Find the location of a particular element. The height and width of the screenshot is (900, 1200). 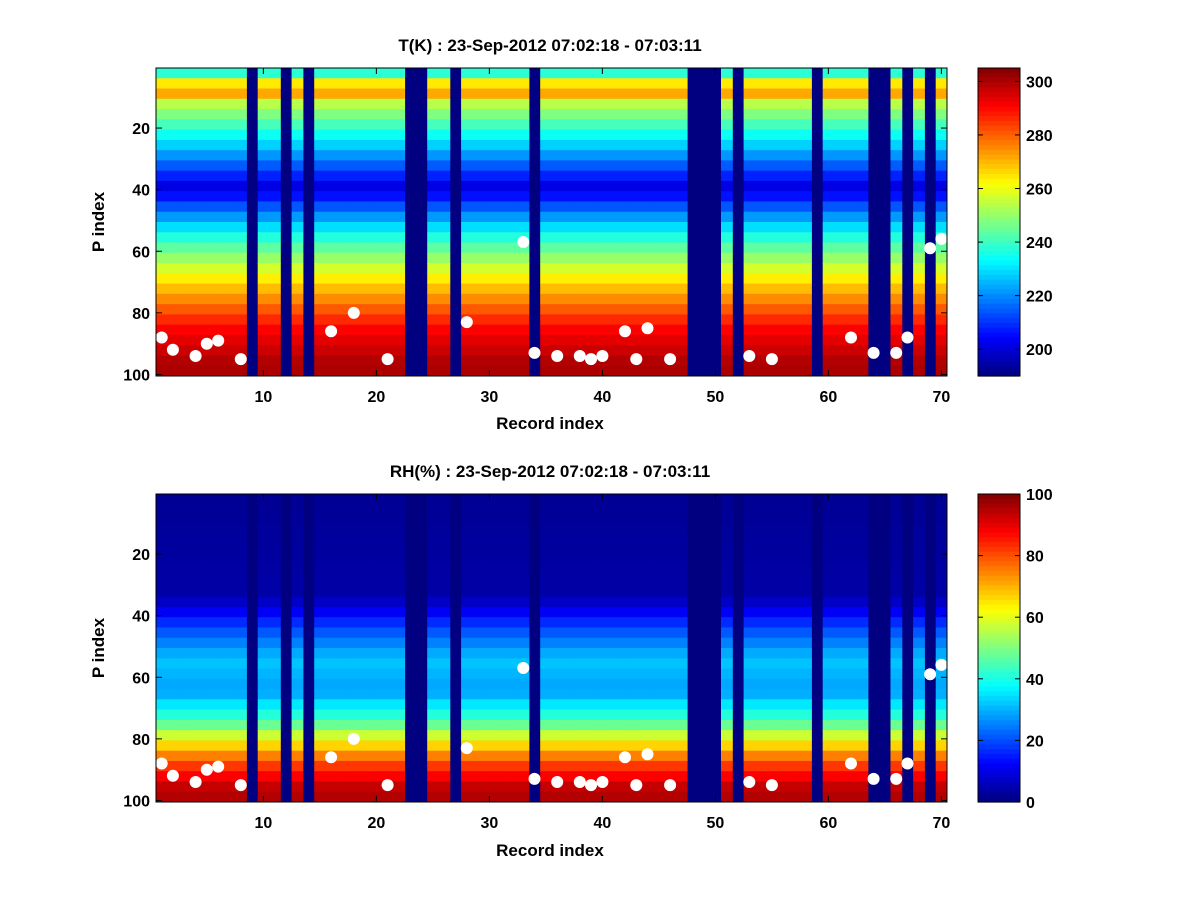

x-axis-label-temperature: Record index is located at coordinates (550, 423).